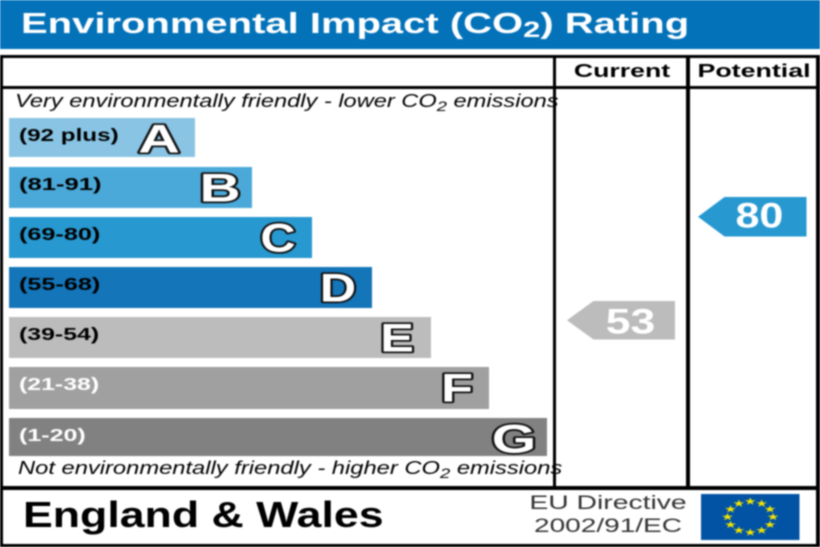  Describe the element at coordinates (397, 338) in the screenshot. I see `svg-text: E` at that location.